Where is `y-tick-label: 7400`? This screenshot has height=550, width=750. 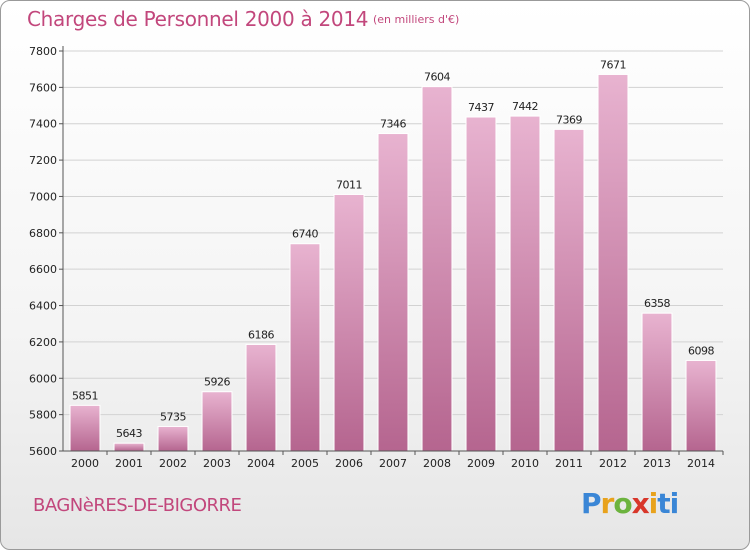 y-tick-label: 7400 is located at coordinates (43, 124).